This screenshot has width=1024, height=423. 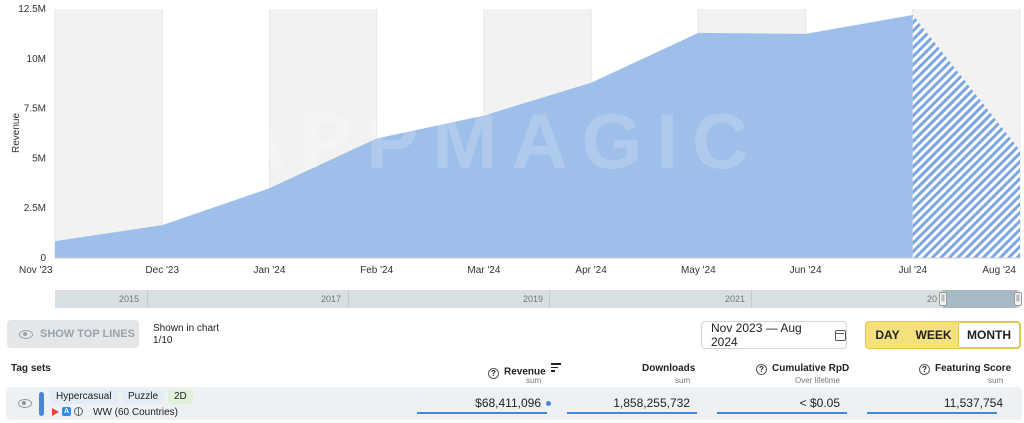 I want to click on app-store-icon: A, so click(x=66, y=411).